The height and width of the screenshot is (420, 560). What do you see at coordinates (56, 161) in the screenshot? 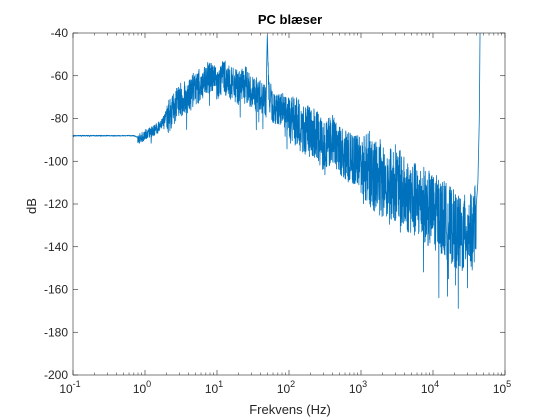
I see `y-tick-label: -100` at bounding box center [56, 161].